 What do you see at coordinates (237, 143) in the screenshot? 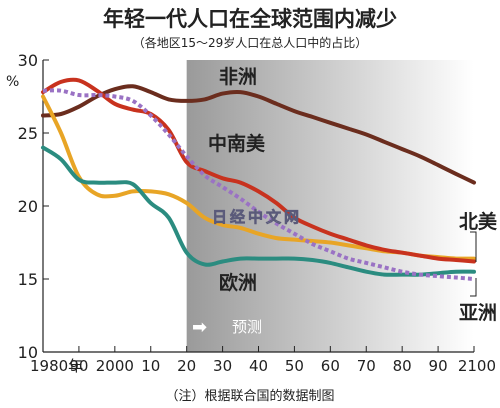
I see `series-label-2: 中南美` at bounding box center [237, 143].